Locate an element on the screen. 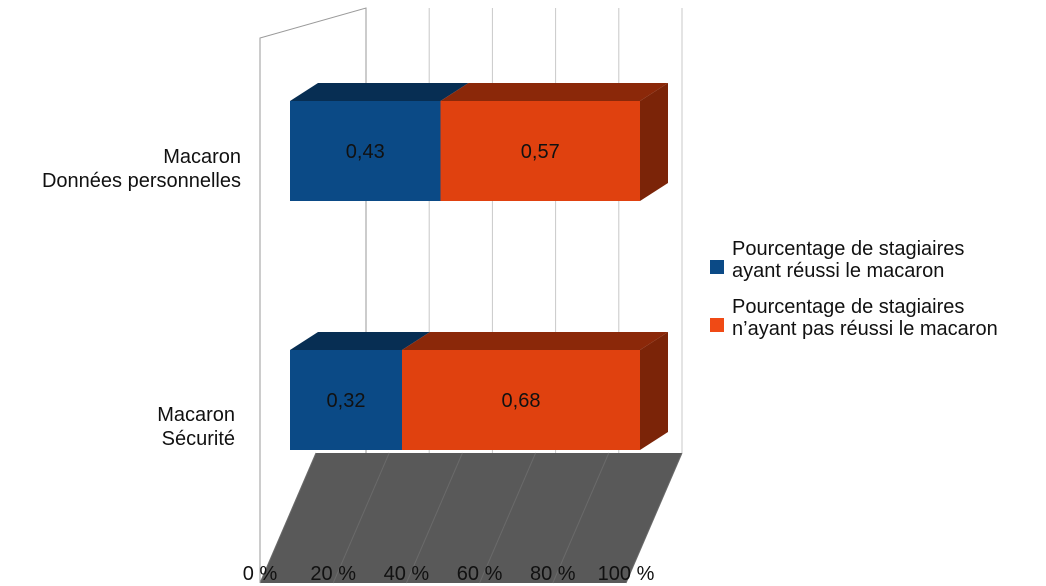 This screenshot has height=586, width=1046. x-axis-ticks: 0 % 20 % 40 % 60 % 80 % 100 % is located at coordinates (449, 574).